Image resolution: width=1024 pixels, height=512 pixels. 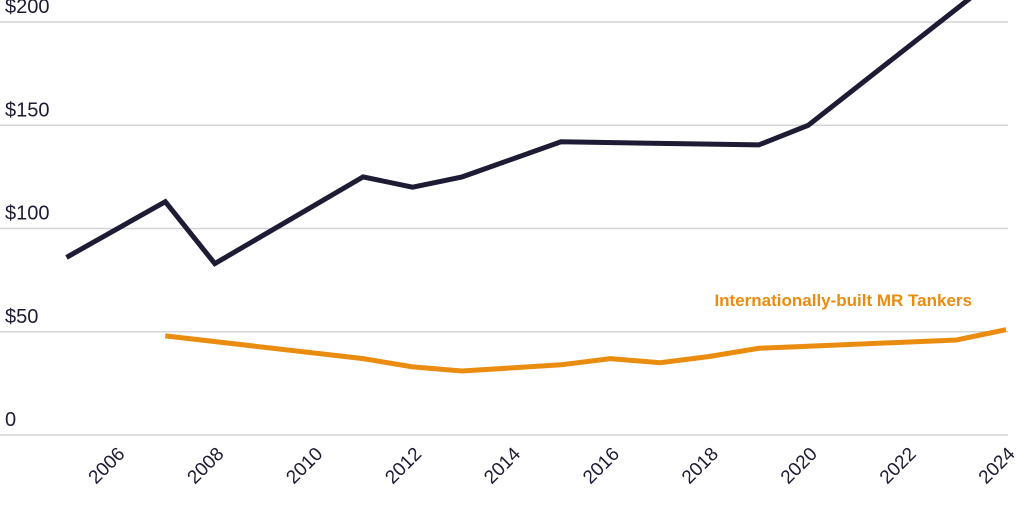 I want to click on x-axis-tick-labels: 2006 2008 2010 2012 2014 2016 2018 2020 2022 2024, so click(x=552, y=465).